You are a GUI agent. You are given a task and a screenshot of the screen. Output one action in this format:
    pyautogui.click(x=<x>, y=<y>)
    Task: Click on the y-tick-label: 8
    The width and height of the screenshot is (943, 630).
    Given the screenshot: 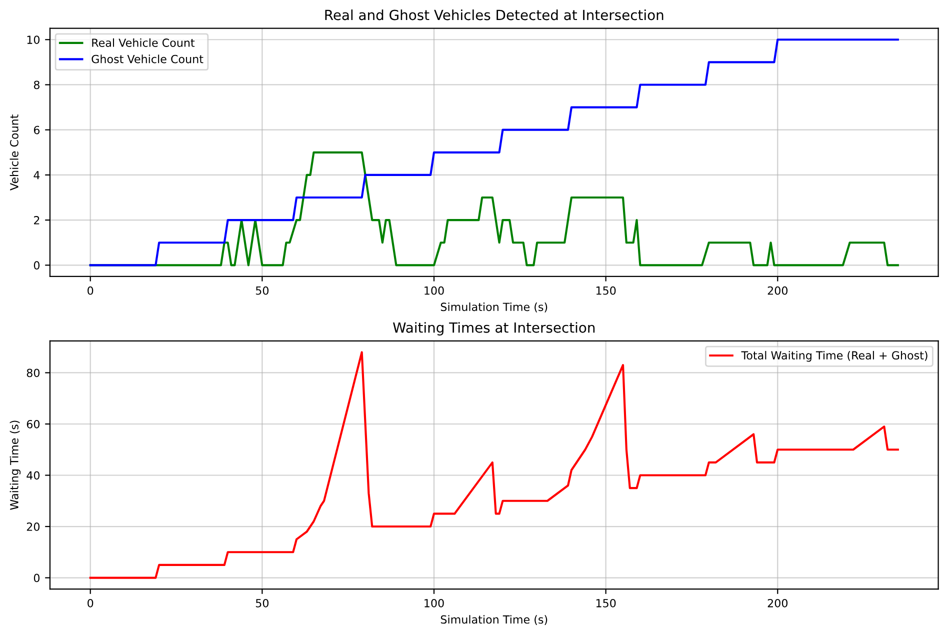 What is the action you would take?
    pyautogui.click(x=37, y=85)
    